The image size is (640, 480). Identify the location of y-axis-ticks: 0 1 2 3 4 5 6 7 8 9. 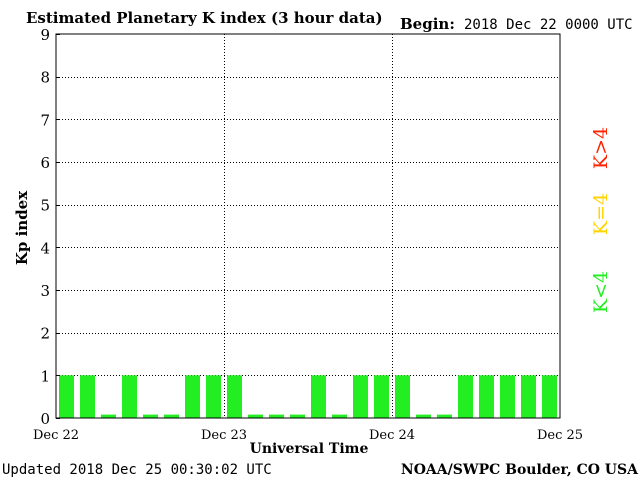
(50, 227).